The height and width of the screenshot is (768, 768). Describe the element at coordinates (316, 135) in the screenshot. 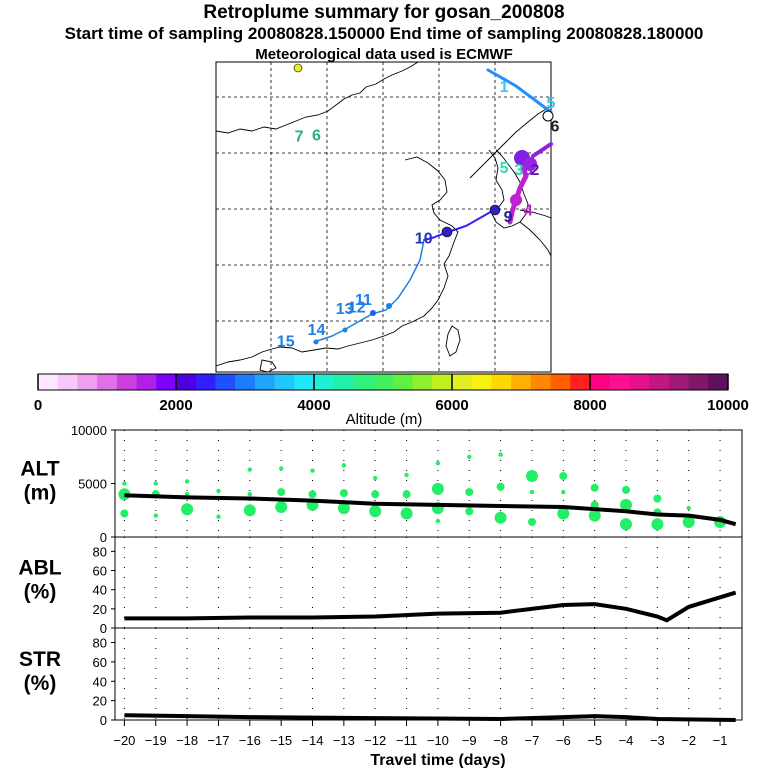

I see `day-label-6: 6` at that location.